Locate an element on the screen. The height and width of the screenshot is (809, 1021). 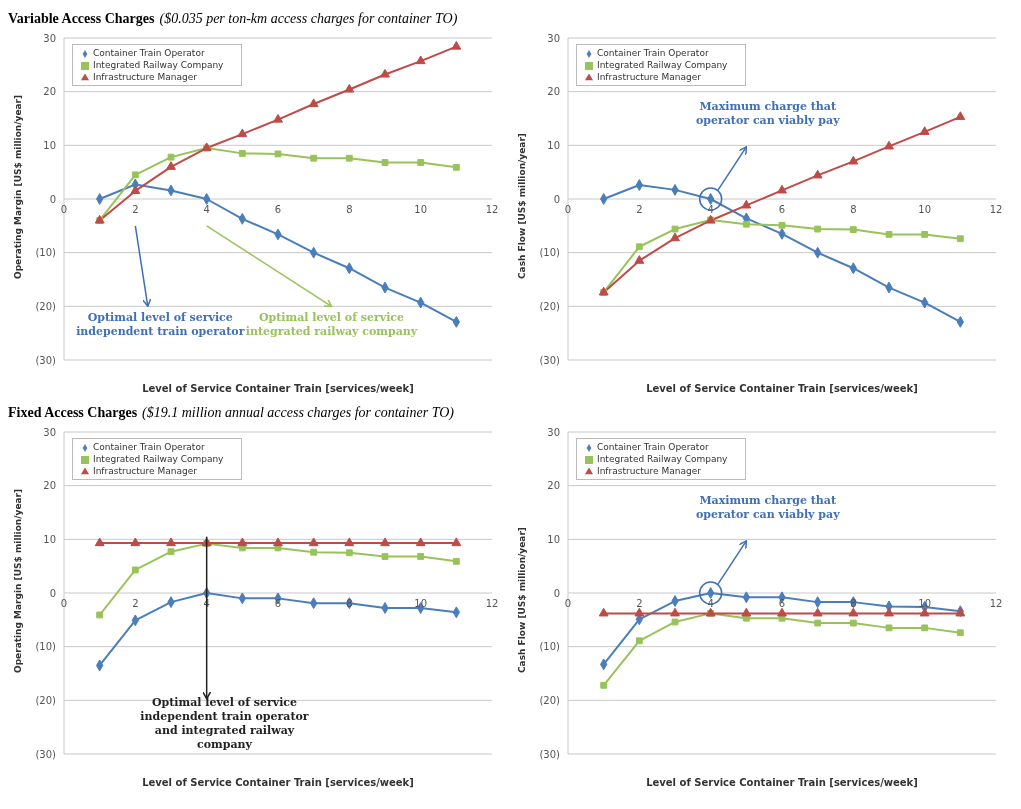
chart-title: Fixed Access Charges is located at coordinates (73, 412).